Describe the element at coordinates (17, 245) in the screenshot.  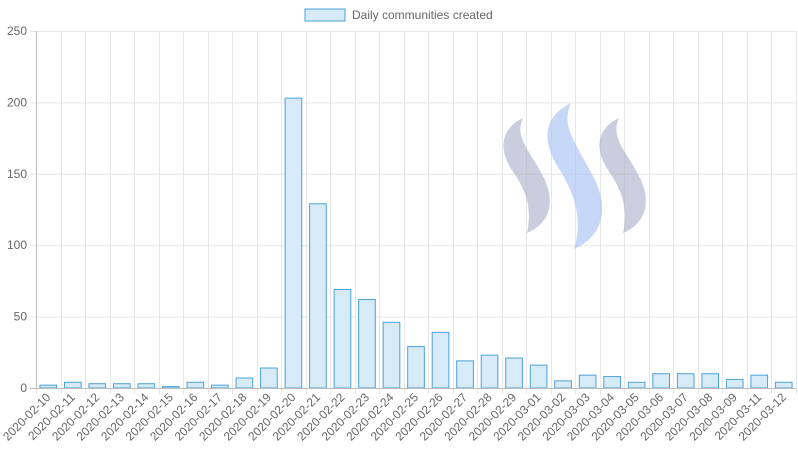
I see `y-tick-label: 100` at that location.